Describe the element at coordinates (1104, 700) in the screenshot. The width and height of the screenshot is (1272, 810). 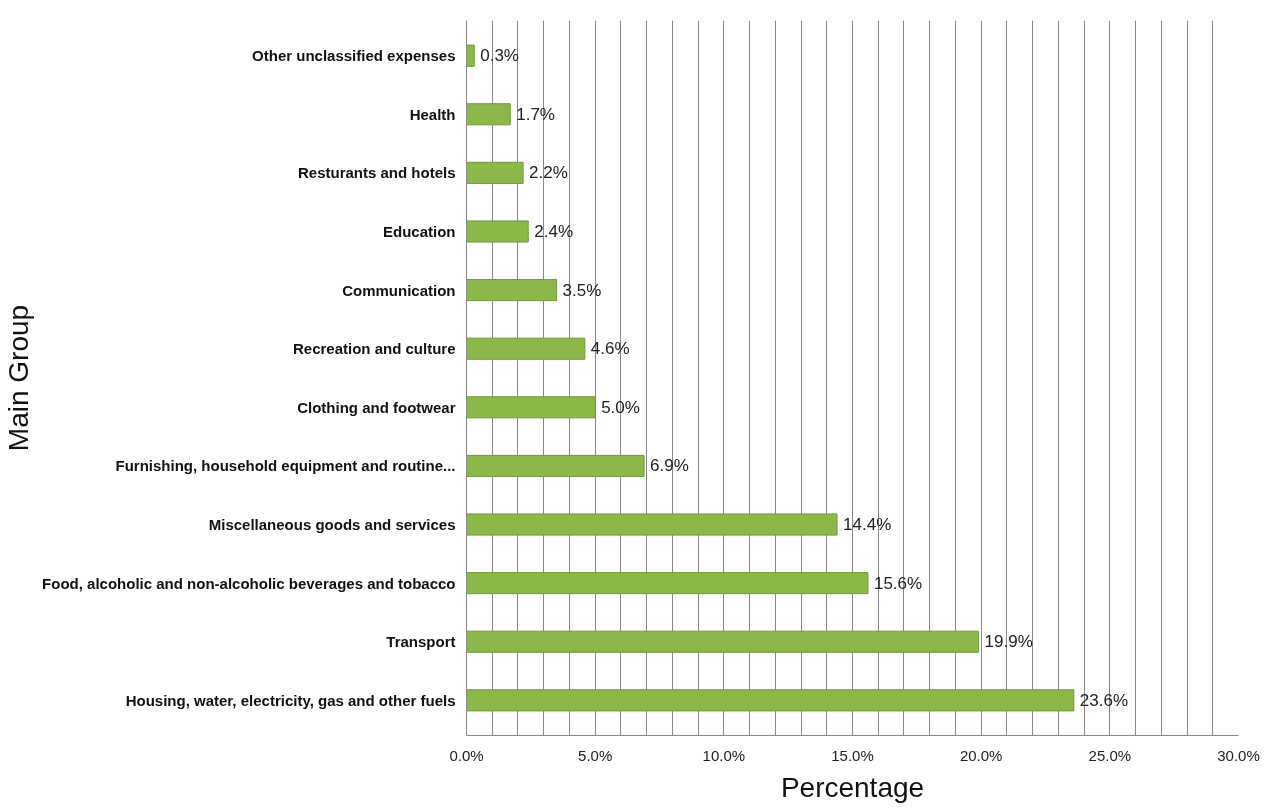
I see `data-label: 23.6%` at that location.